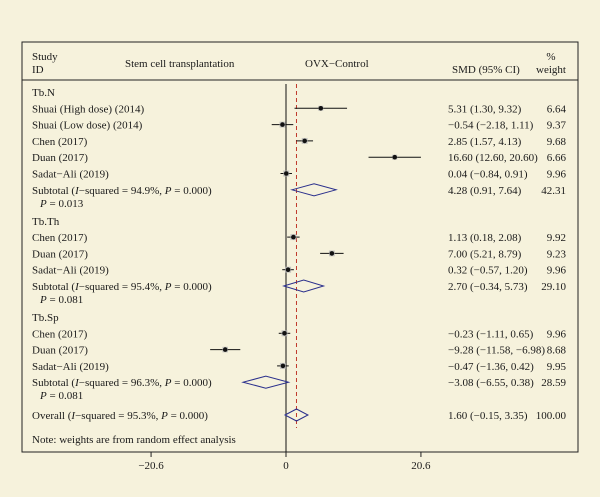  Describe the element at coordinates (60, 334) in the screenshot. I see `study-2-0-label: Chen (2017)` at that location.